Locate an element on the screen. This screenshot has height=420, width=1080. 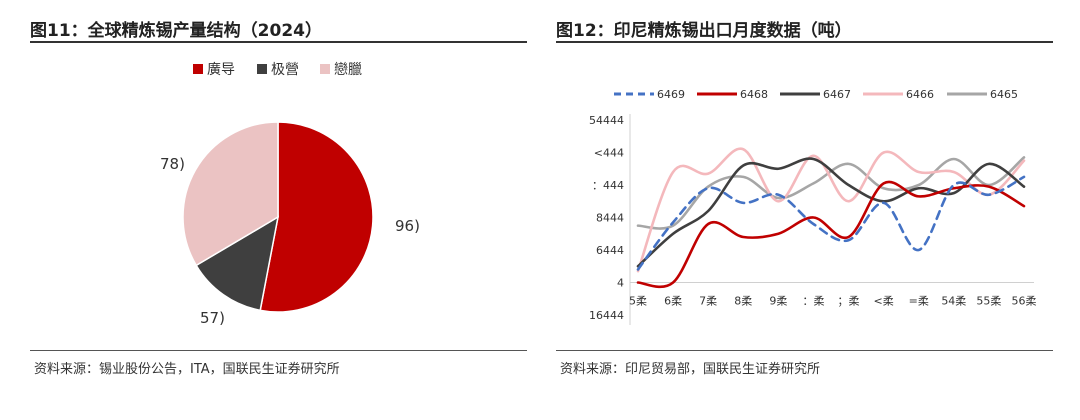
pie-slice-label: 96) is located at coordinates (407, 226).